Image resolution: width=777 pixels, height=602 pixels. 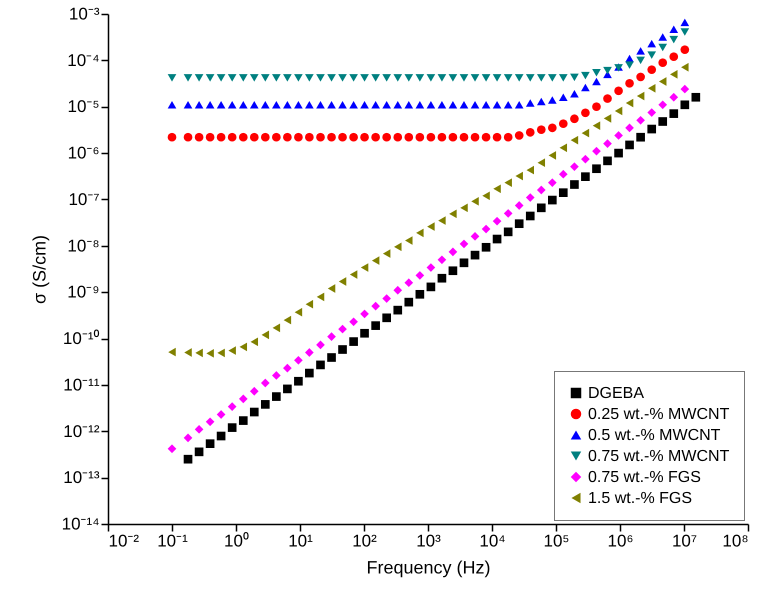 I want to click on legend-label: 0.75 wt.-% FGS, so click(x=644, y=477).